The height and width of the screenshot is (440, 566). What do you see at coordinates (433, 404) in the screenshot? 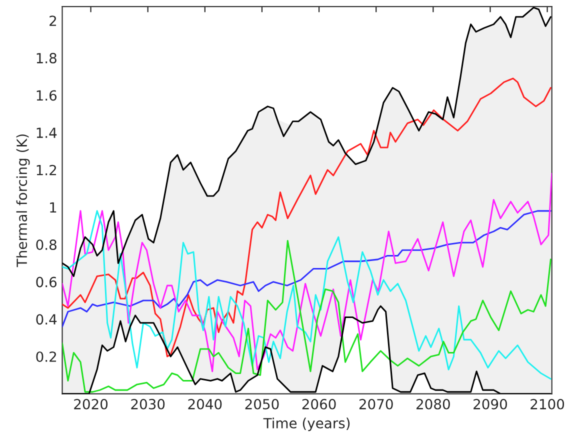
I see `x-tick-label: 2080` at bounding box center [433, 404].